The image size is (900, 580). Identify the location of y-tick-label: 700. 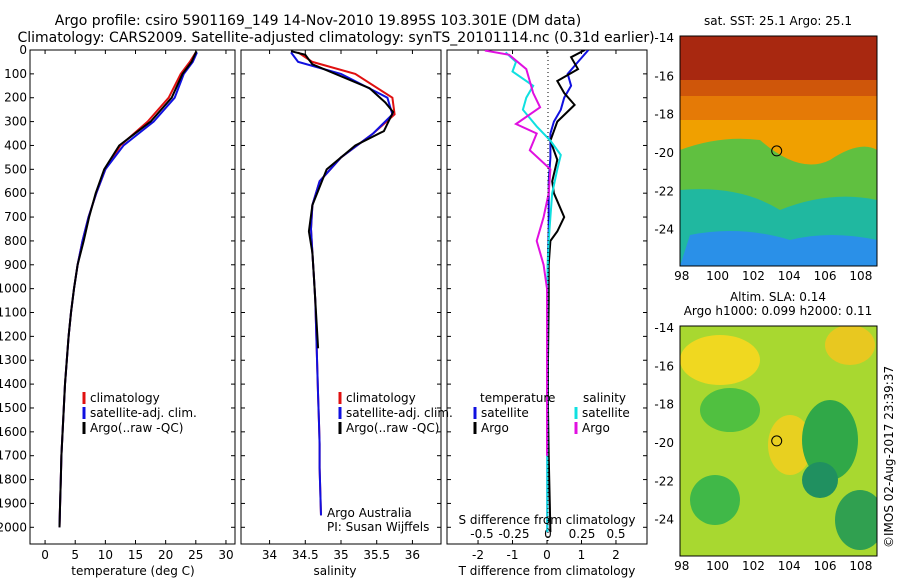
(15, 217).